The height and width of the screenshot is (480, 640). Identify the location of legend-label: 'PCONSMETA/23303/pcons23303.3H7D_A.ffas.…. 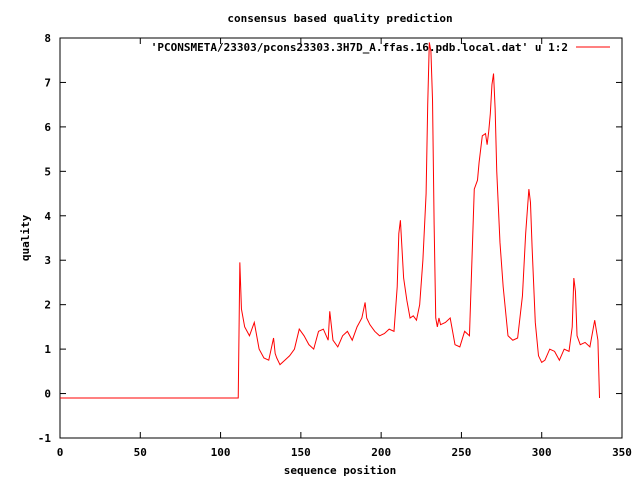
(359, 47).